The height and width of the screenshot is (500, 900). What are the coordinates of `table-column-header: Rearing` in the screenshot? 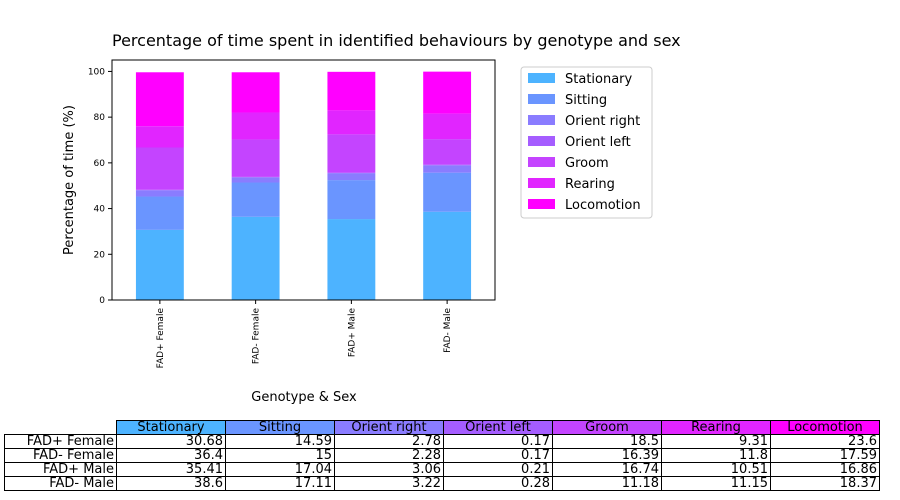 It's located at (716, 427).